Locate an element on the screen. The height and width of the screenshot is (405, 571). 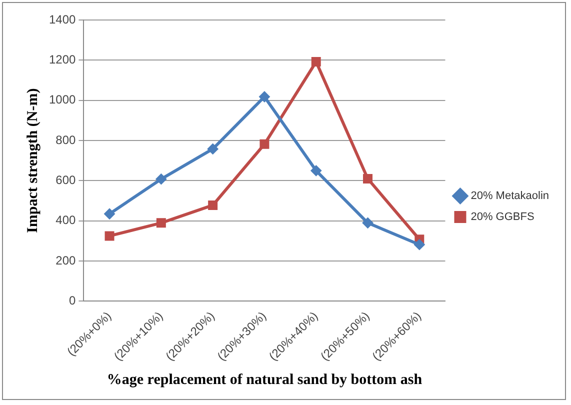
y-tick-label: 200 is located at coordinates (66, 260).